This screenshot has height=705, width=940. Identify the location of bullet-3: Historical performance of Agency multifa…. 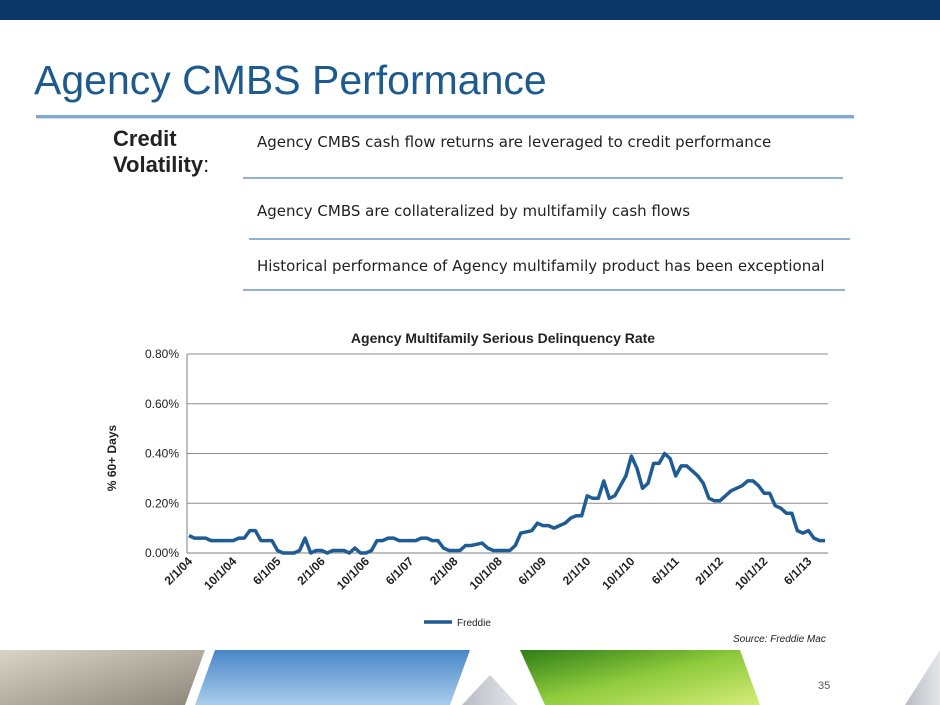
(541, 266).